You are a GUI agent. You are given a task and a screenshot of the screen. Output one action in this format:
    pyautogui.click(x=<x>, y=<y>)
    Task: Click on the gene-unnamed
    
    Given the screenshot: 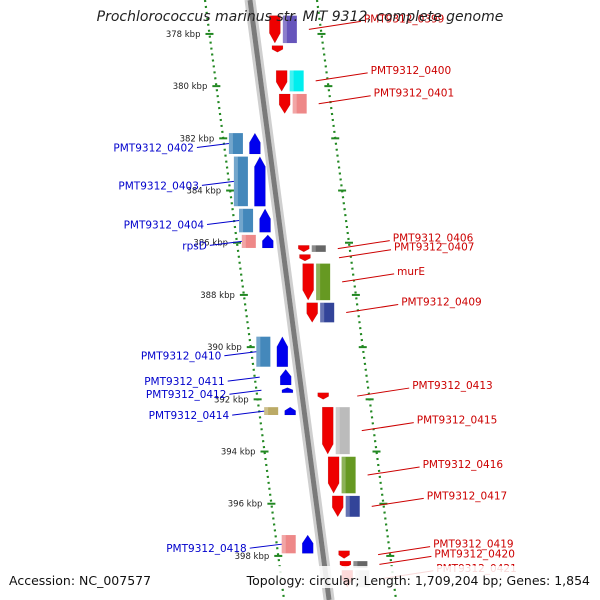 What is the action you would take?
    pyautogui.click(x=277, y=49)
    